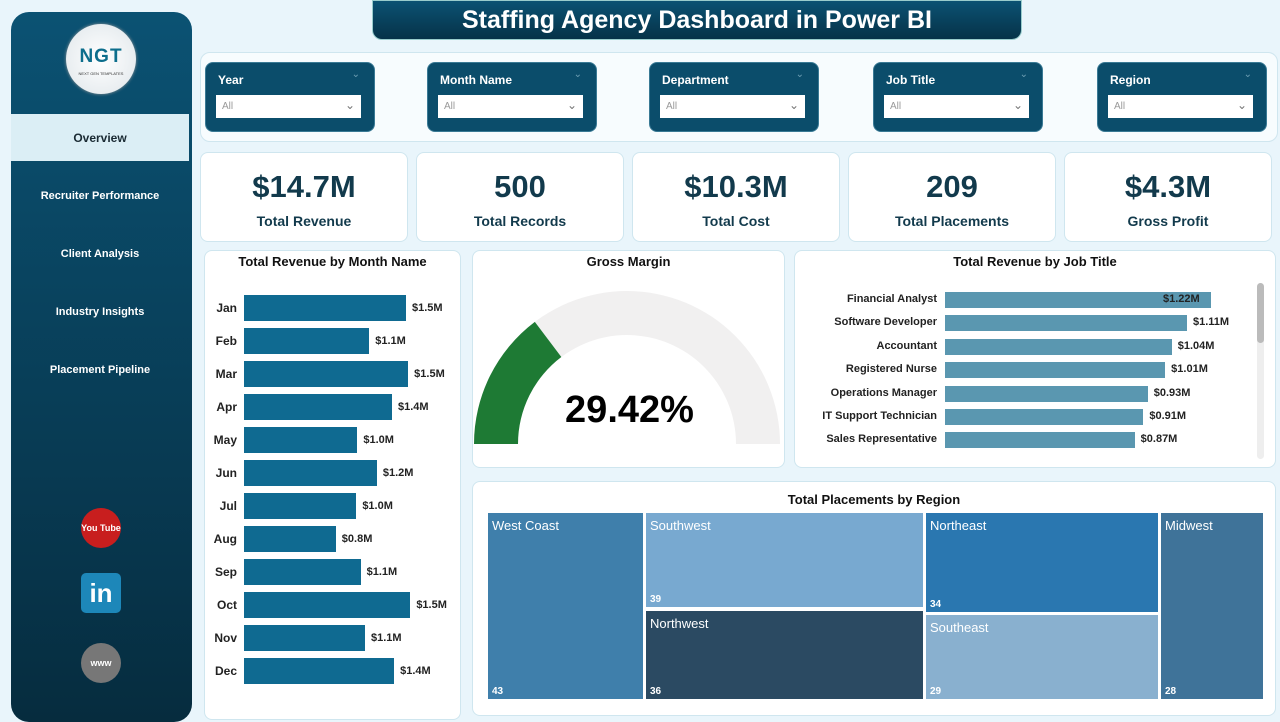 Image resolution: width=1280 pixels, height=722 pixels. I want to click on slicer-month-name: Month Name ⌄ All ⌄, so click(512, 97).